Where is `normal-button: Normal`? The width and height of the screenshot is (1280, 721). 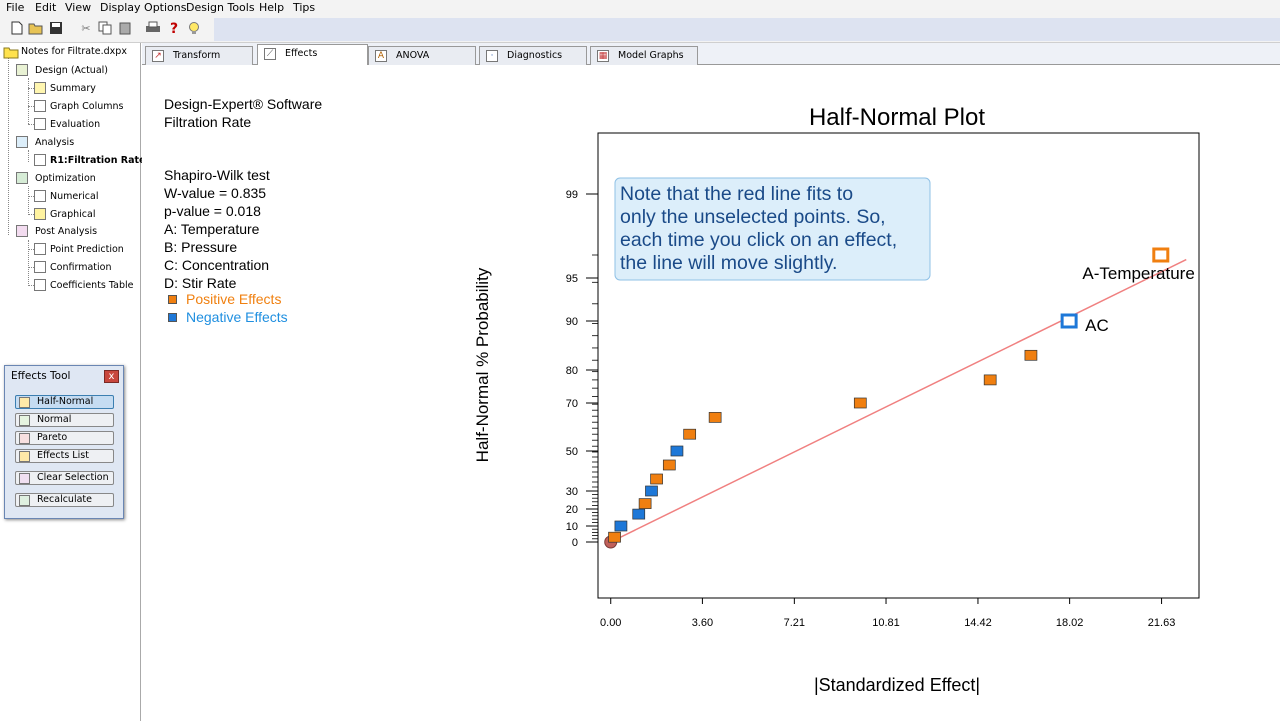 normal-button: Normal is located at coordinates (64, 420).